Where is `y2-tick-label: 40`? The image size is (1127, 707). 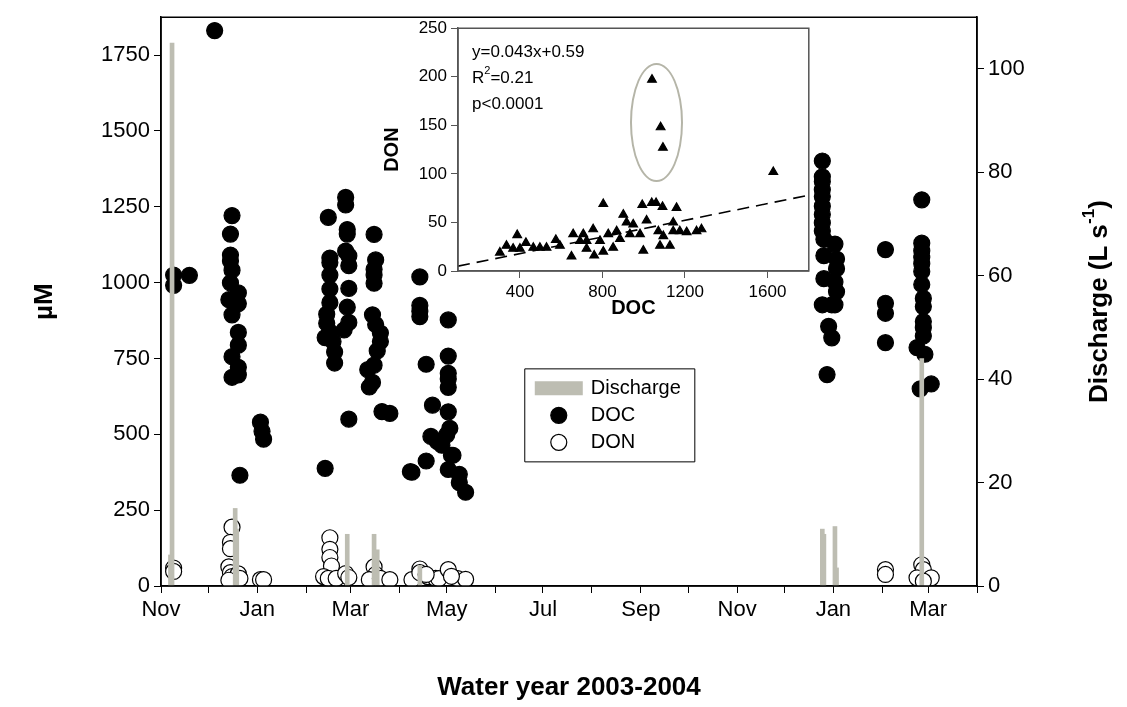 y2-tick-label: 40 is located at coordinates (1000, 378).